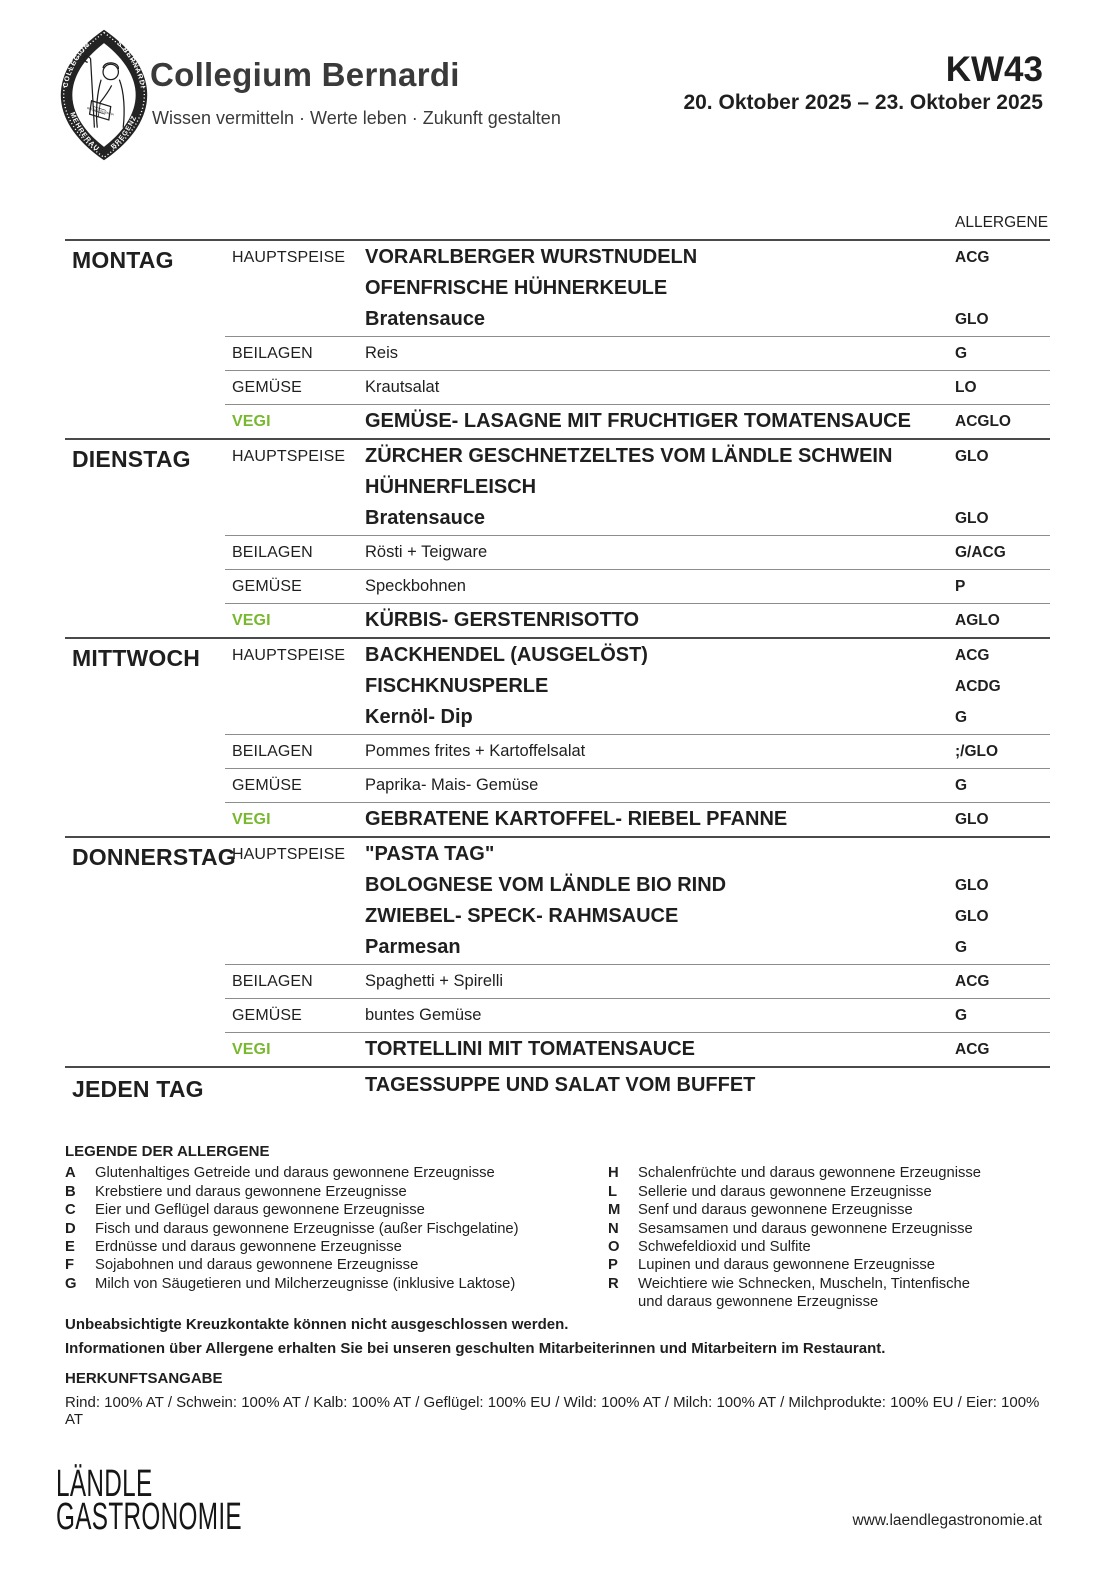 The image size is (1110, 1570). What do you see at coordinates (614, 1247) in the screenshot?
I see `legend-code: O` at bounding box center [614, 1247].